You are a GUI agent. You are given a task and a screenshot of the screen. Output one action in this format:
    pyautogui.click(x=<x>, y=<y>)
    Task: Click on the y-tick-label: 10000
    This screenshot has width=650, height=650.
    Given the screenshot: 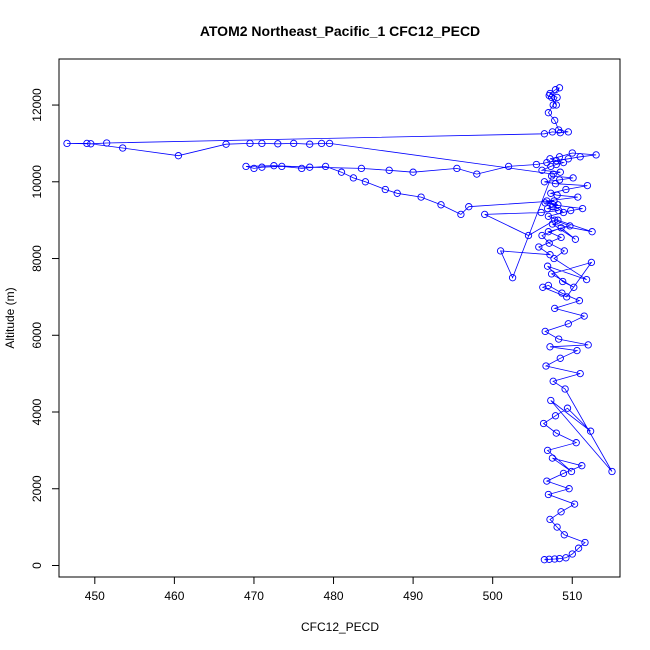 What is the action you would take?
    pyautogui.click(x=37, y=182)
    